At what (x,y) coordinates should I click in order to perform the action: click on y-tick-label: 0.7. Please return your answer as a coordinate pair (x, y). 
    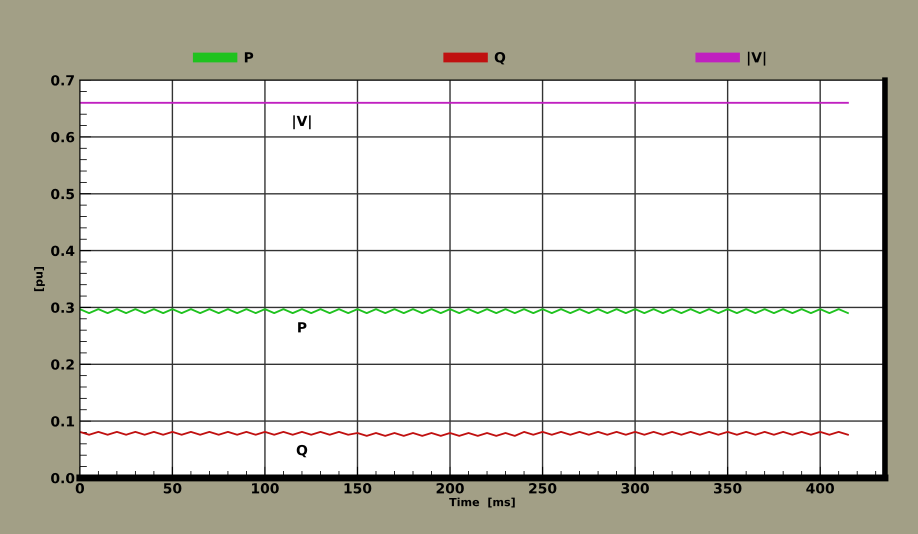
    Looking at the image, I should click on (62, 80).